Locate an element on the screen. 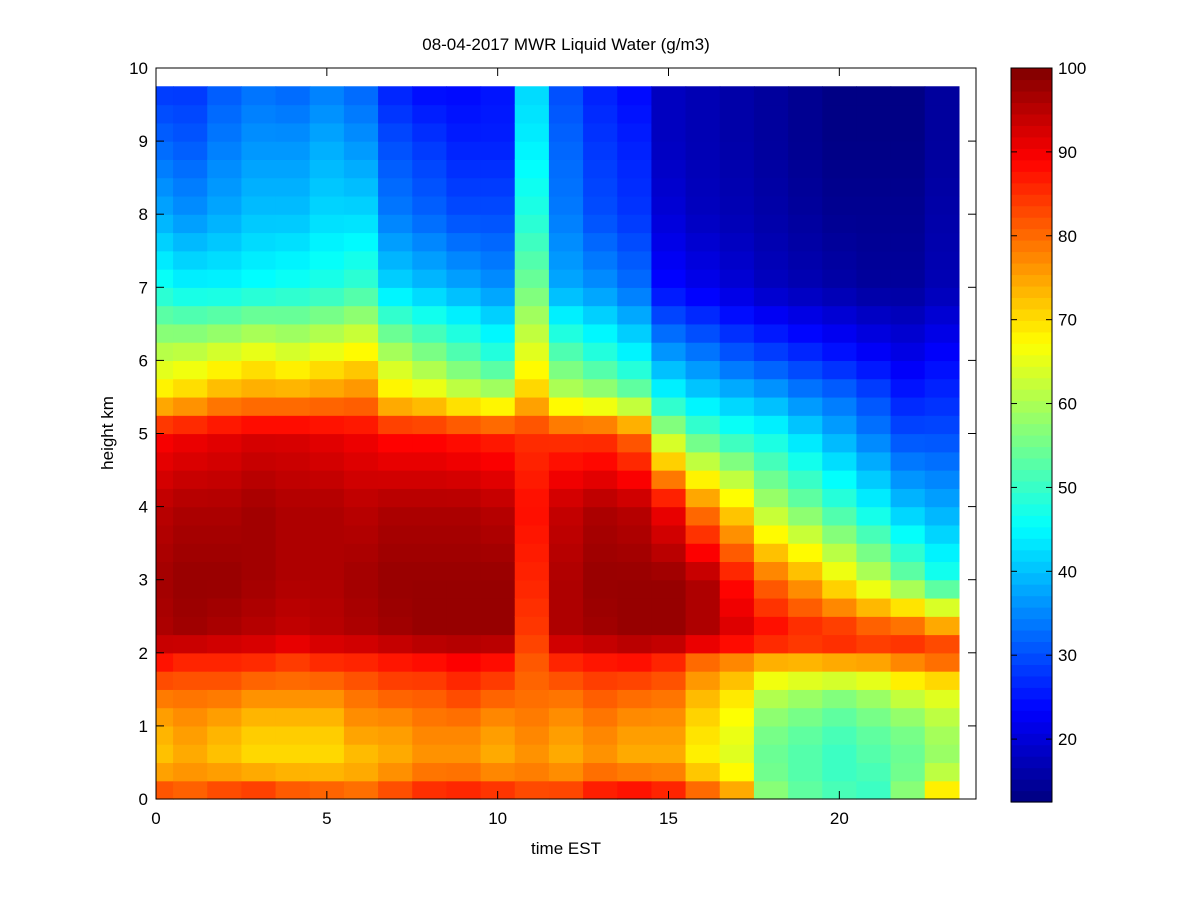  y-tick-label: 4 is located at coordinates (143, 507).